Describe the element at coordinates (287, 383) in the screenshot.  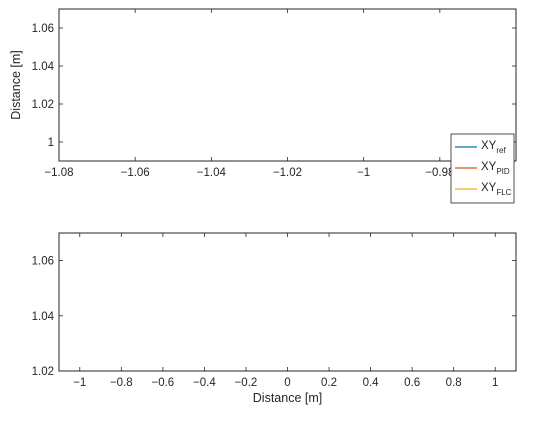
I see `x-tick-label: 0` at that location.